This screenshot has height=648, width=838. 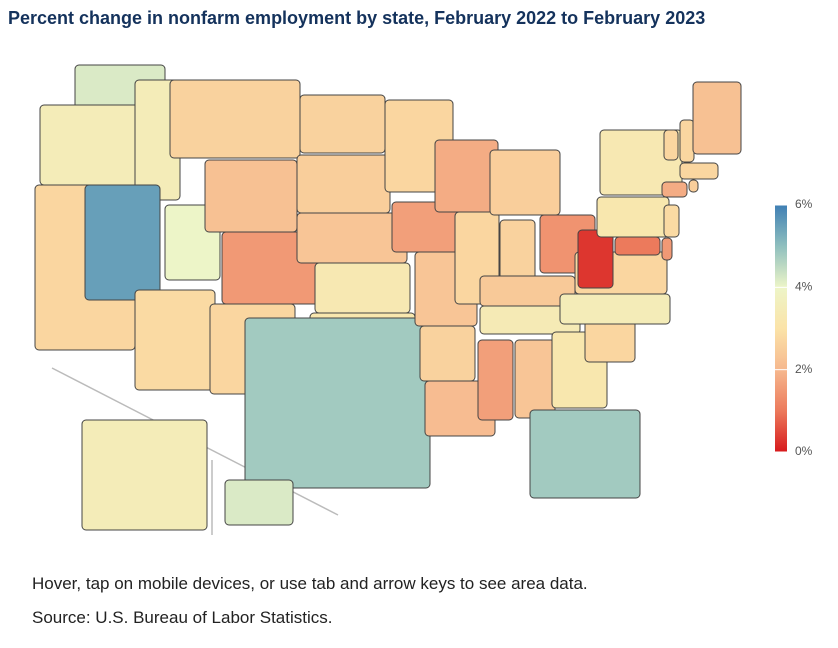 I want to click on legend-tick-label: 4%, so click(x=804, y=287).